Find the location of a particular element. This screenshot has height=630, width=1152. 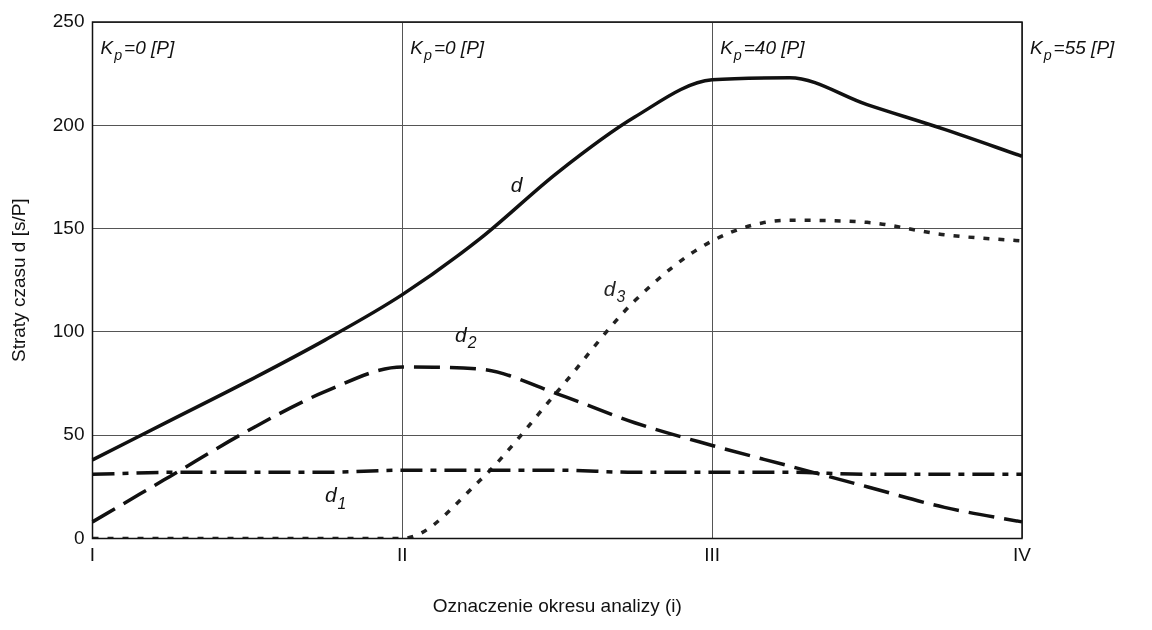

y-tick-label: 100 is located at coordinates (68, 331).